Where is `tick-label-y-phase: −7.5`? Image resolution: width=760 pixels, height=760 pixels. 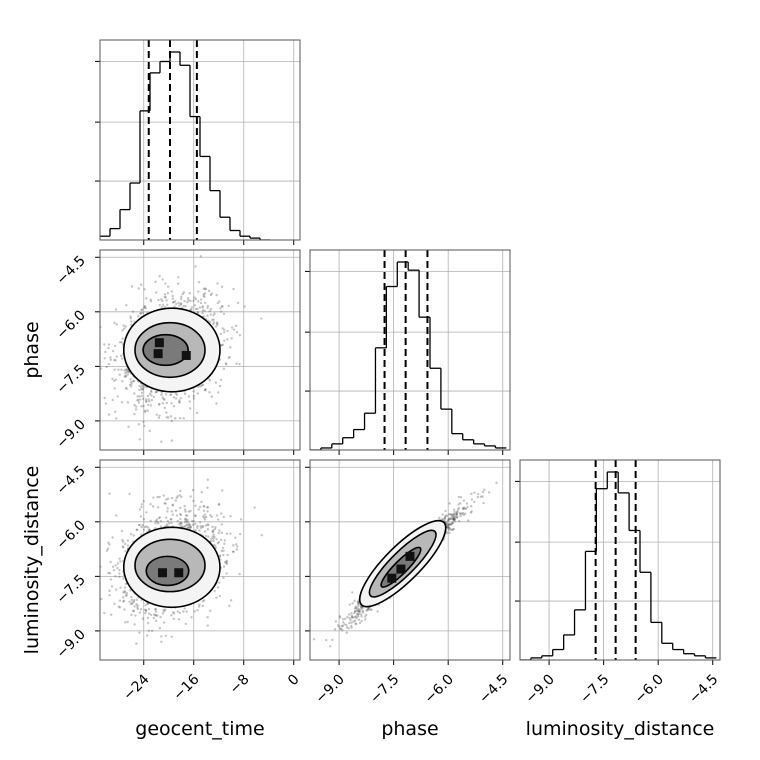
tick-label-y-phase: −7.5 is located at coordinates (70, 379).